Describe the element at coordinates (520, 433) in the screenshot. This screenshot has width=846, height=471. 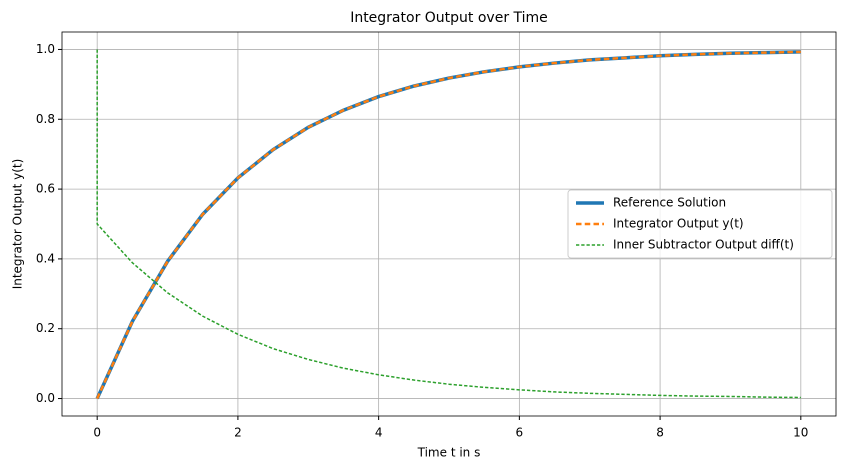
I see `x-tick-label: 6` at that location.